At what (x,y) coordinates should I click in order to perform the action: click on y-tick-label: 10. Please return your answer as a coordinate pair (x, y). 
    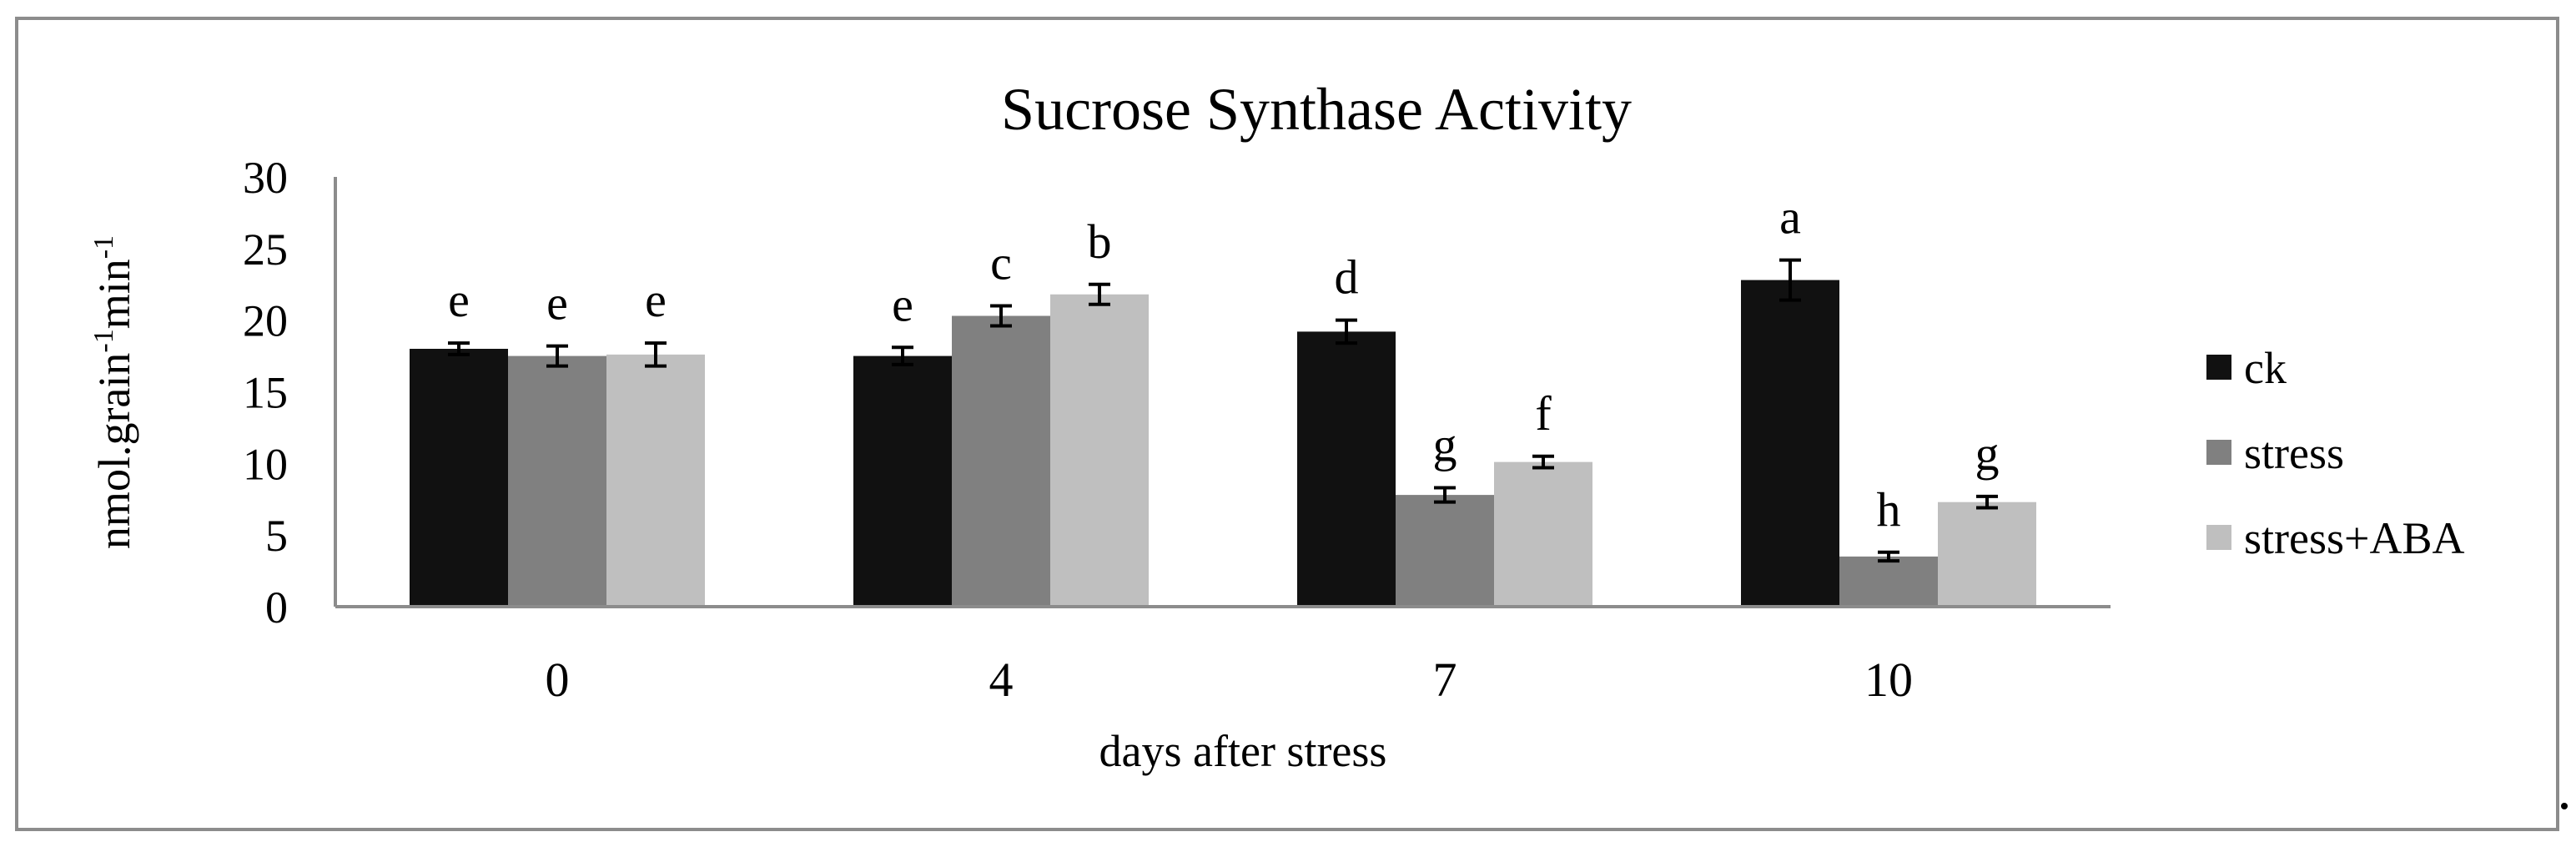
    Looking at the image, I should click on (265, 464).